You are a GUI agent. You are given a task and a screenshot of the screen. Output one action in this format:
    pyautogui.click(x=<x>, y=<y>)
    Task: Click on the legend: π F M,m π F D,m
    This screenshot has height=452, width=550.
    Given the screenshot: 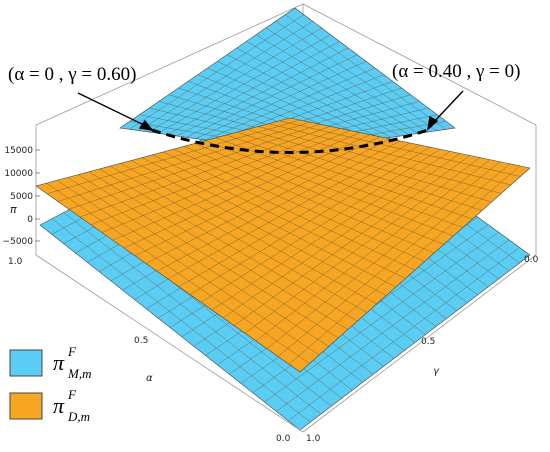 What is the action you would take?
    pyautogui.click(x=50, y=384)
    